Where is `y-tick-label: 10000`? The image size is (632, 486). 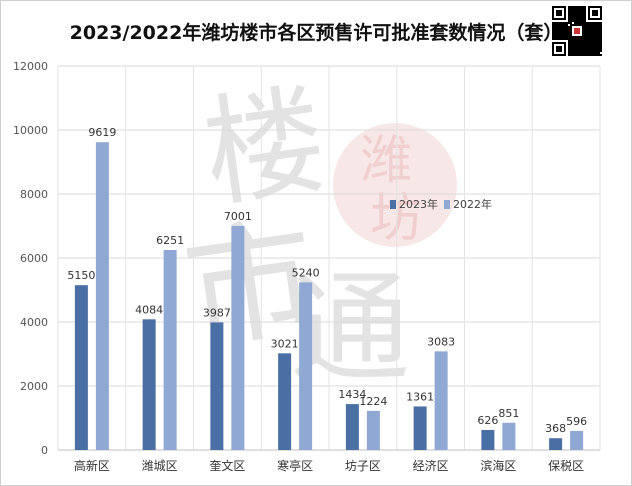
y-tick-label: 10000 is located at coordinates (30, 130).